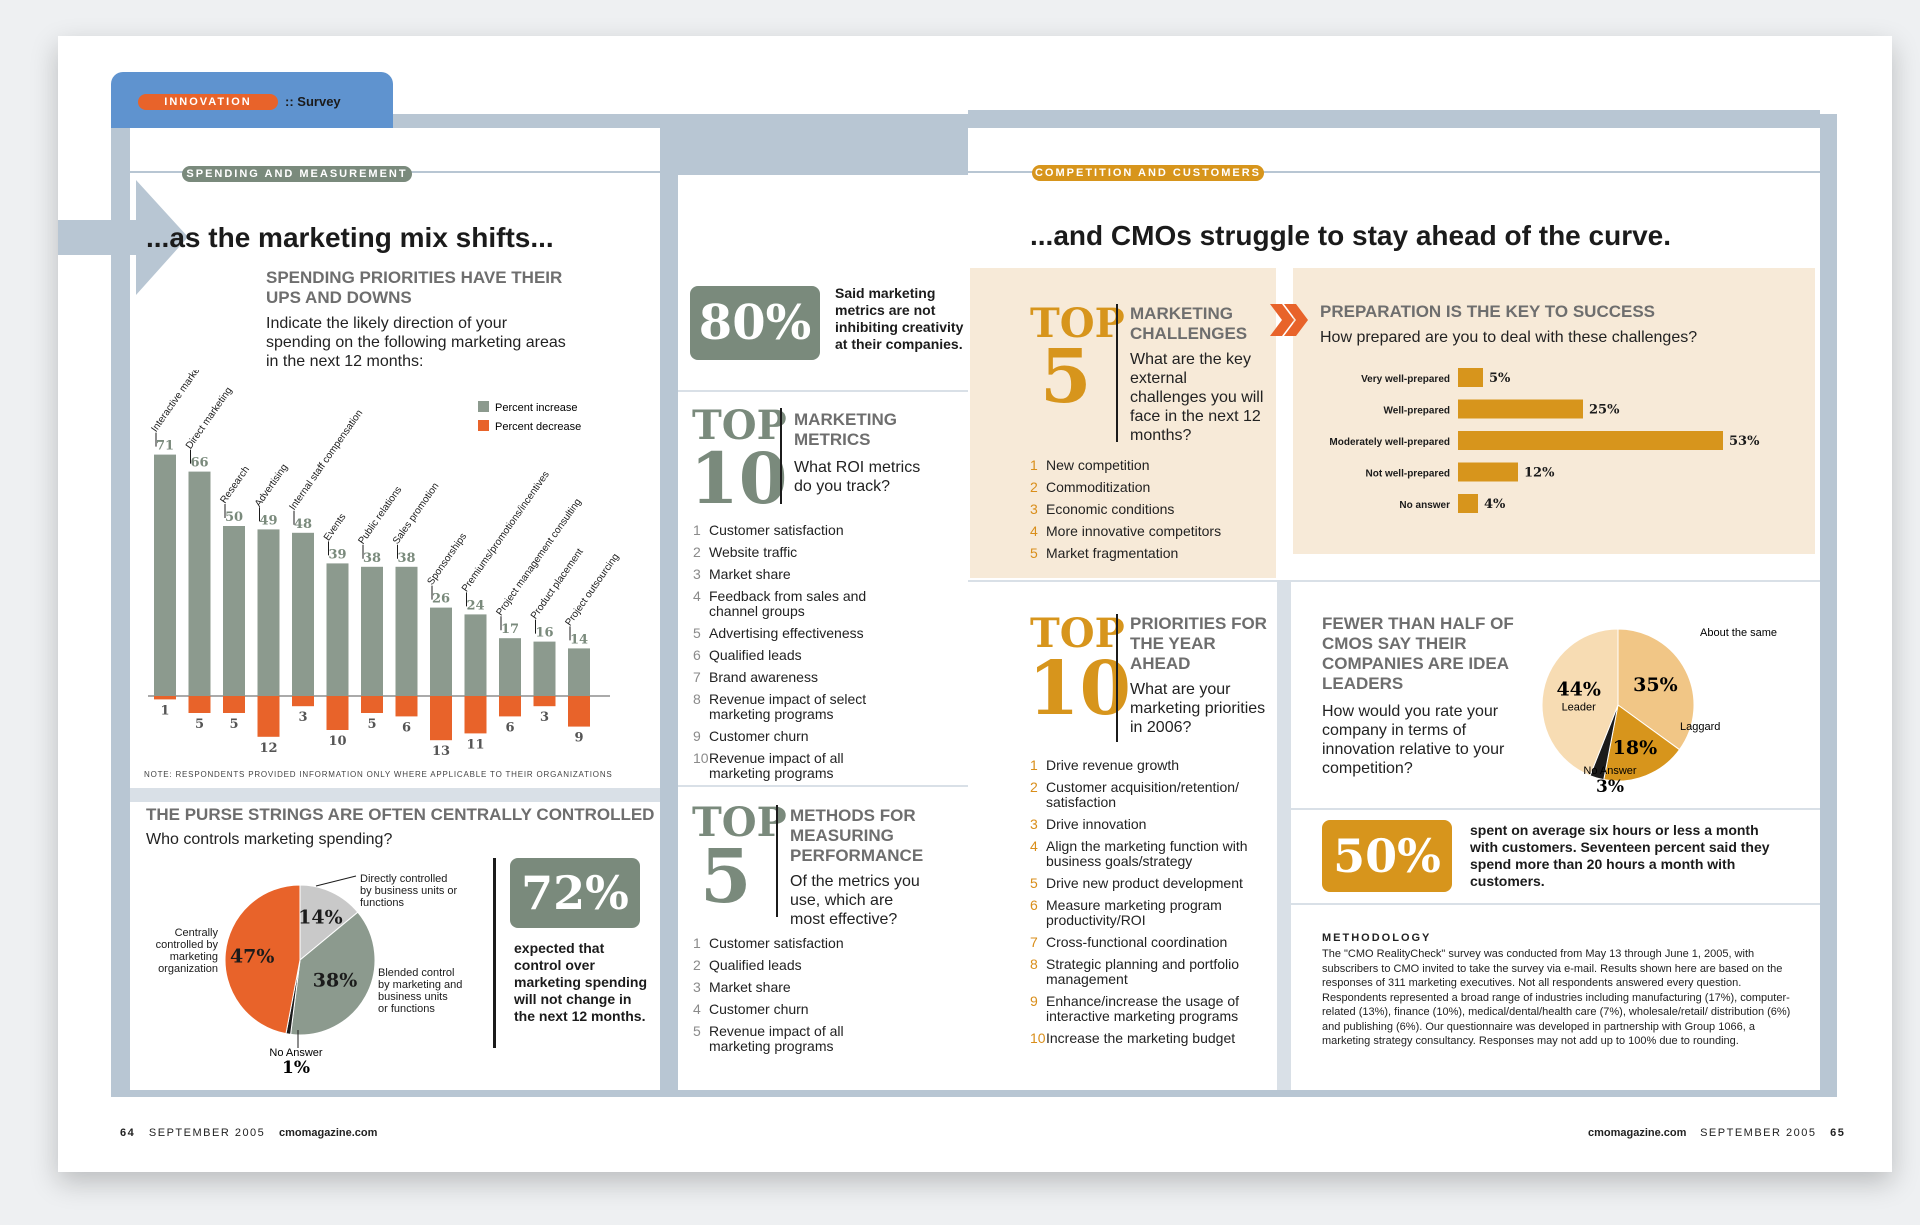 This screenshot has width=1920, height=1225. Describe the element at coordinates (1141, 1038) in the screenshot. I see `list-item-text: Increase the marketing budget` at that location.